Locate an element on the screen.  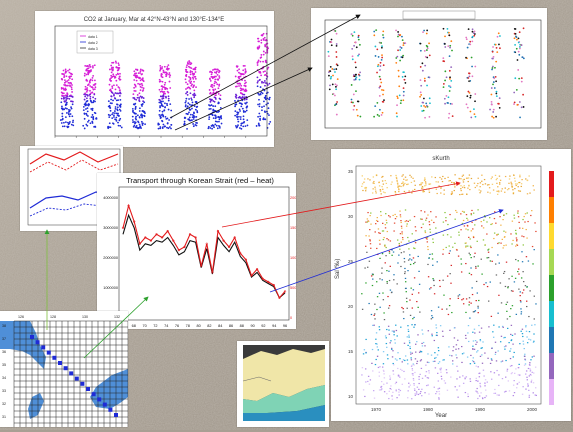
salinity-y-tick: 10 is located at coordinates (351, 396).